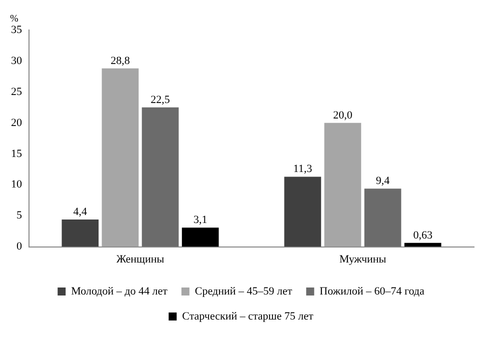 The image size is (492, 340). What do you see at coordinates (119, 291) in the screenshot?
I see `legend-label: Молодой – до 44 лет` at bounding box center [119, 291].